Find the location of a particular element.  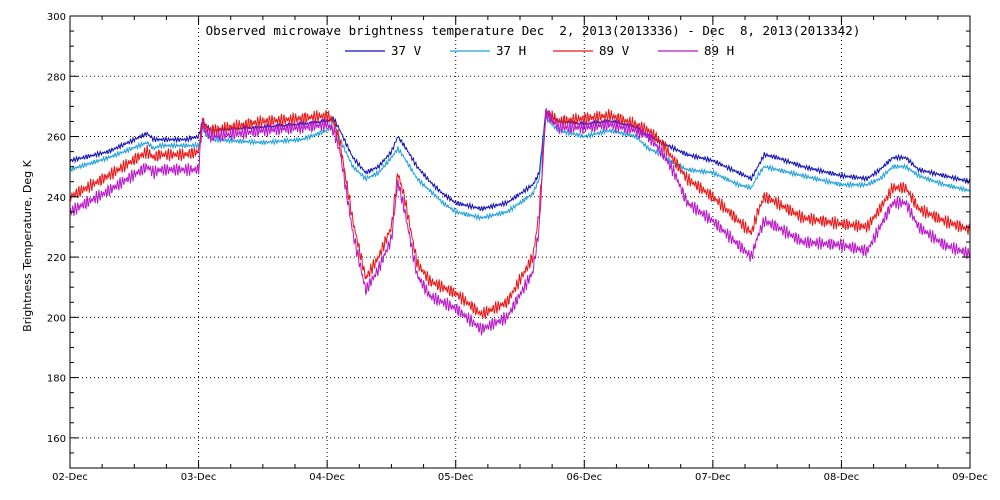

x-tick-label: 05-Dec is located at coordinates (456, 477).